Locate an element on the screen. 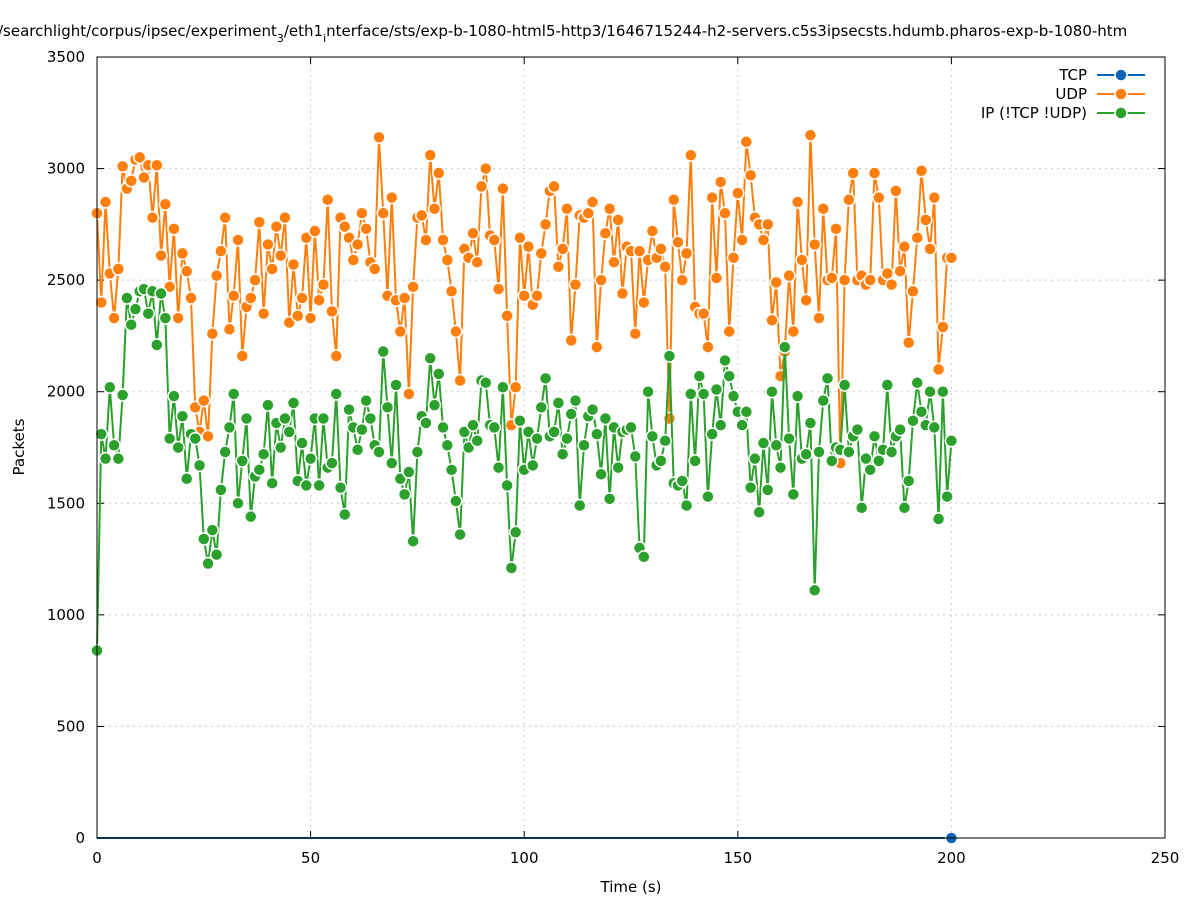 The image size is (1197, 904). y-tick-label: 3500 is located at coordinates (66, 57).